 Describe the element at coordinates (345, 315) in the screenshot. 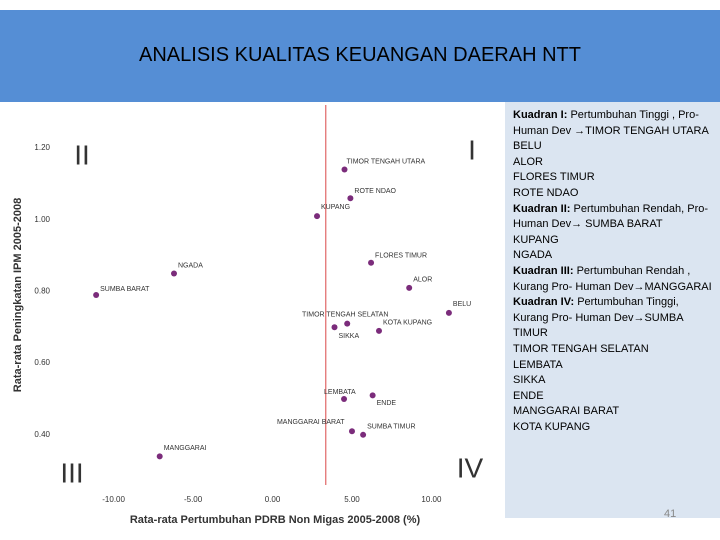

I see `point-label: TIMOR TENGAH SELATAN` at that location.